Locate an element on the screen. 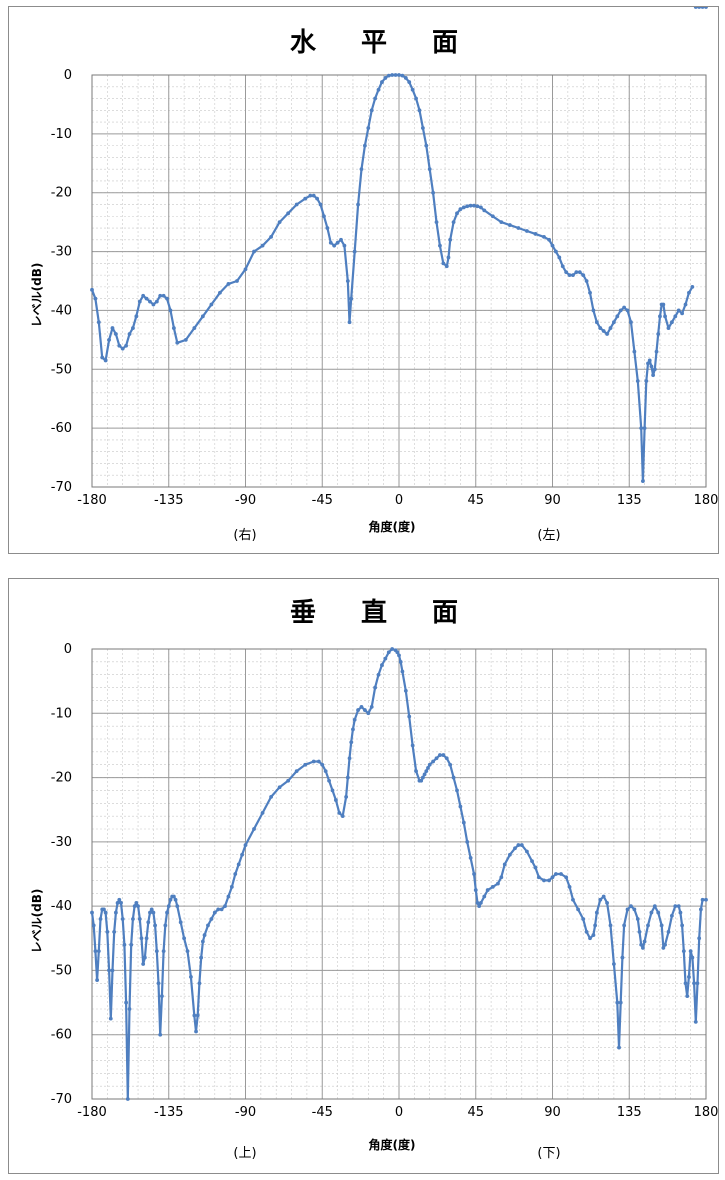  y-tick-label: -10 is located at coordinates (61, 713).